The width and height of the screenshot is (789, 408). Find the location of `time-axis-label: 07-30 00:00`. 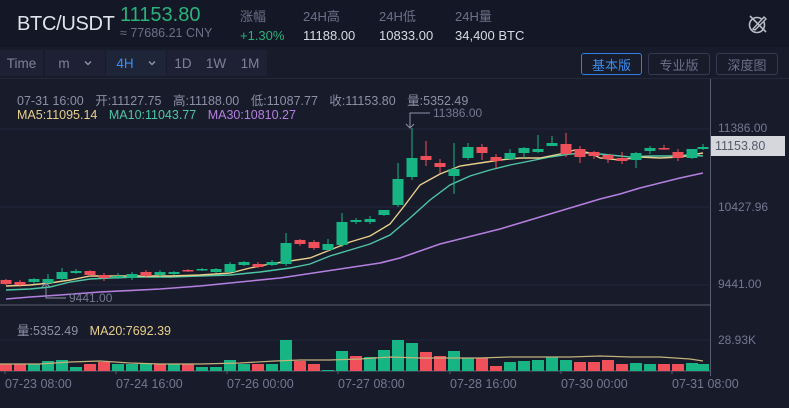

time-axis-label: 07-30 00:00 is located at coordinates (594, 384).